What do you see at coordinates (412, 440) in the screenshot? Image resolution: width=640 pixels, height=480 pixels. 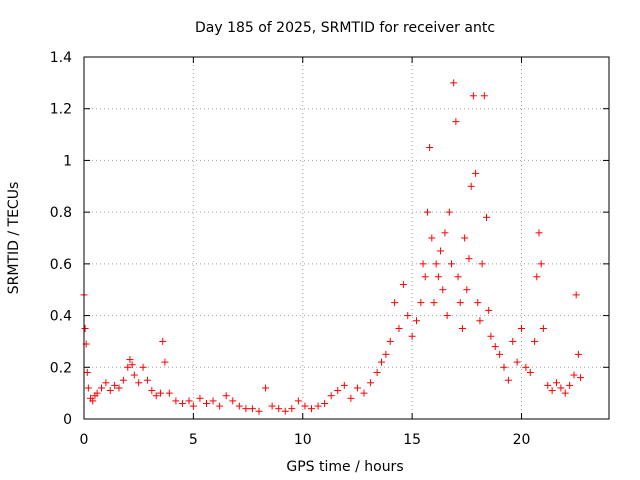 I see `x-tick-label: 15` at bounding box center [412, 440].